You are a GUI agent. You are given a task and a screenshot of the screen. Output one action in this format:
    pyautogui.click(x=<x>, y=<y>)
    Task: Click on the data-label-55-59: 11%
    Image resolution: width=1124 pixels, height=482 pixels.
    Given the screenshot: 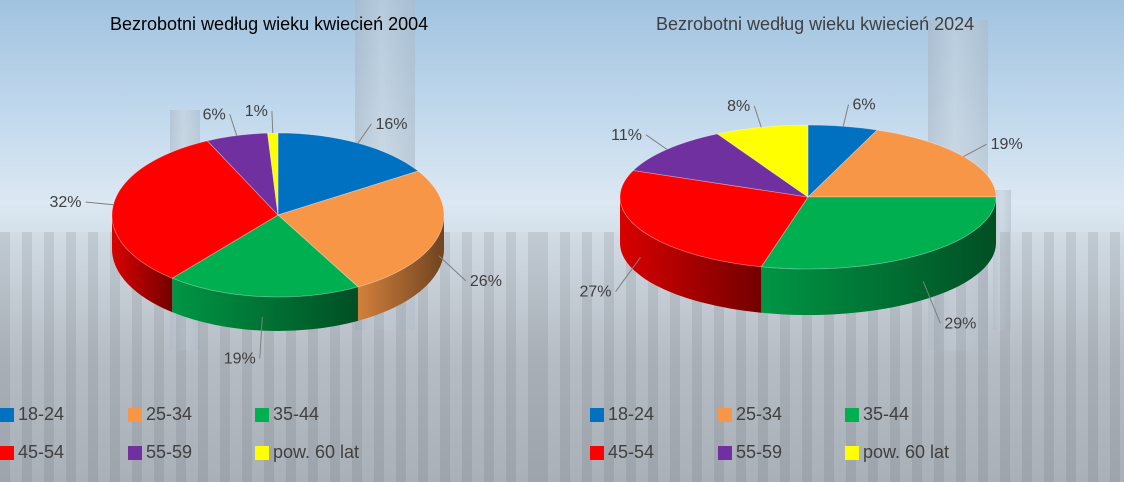 What is the action you would take?
    pyautogui.click(x=626, y=135)
    